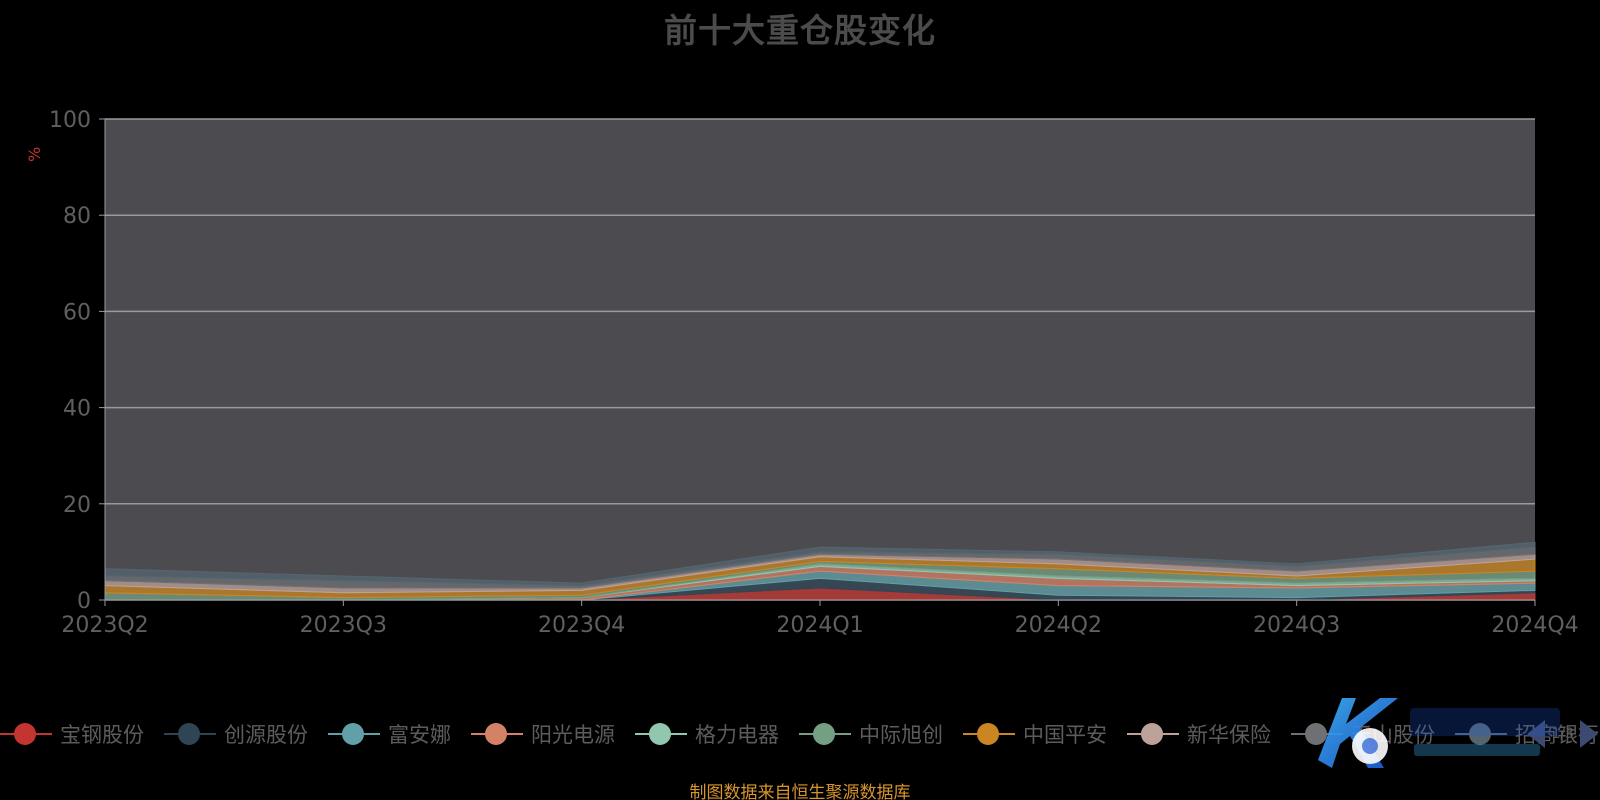 The height and width of the screenshot is (800, 1600). What do you see at coordinates (77, 409) in the screenshot?
I see `y-tick-label: 40` at bounding box center [77, 409].